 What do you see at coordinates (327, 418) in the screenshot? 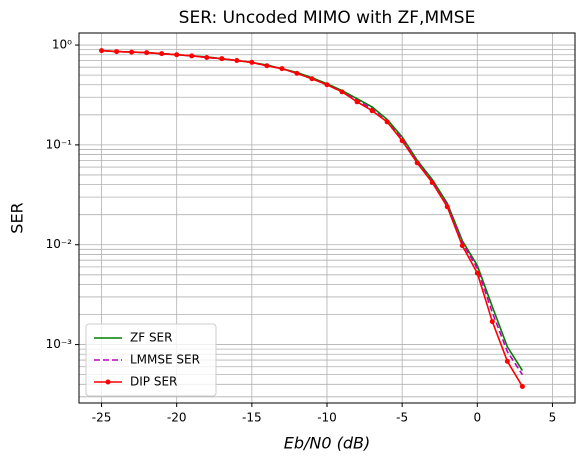
I see `x-tick-label: -10` at bounding box center [327, 418].